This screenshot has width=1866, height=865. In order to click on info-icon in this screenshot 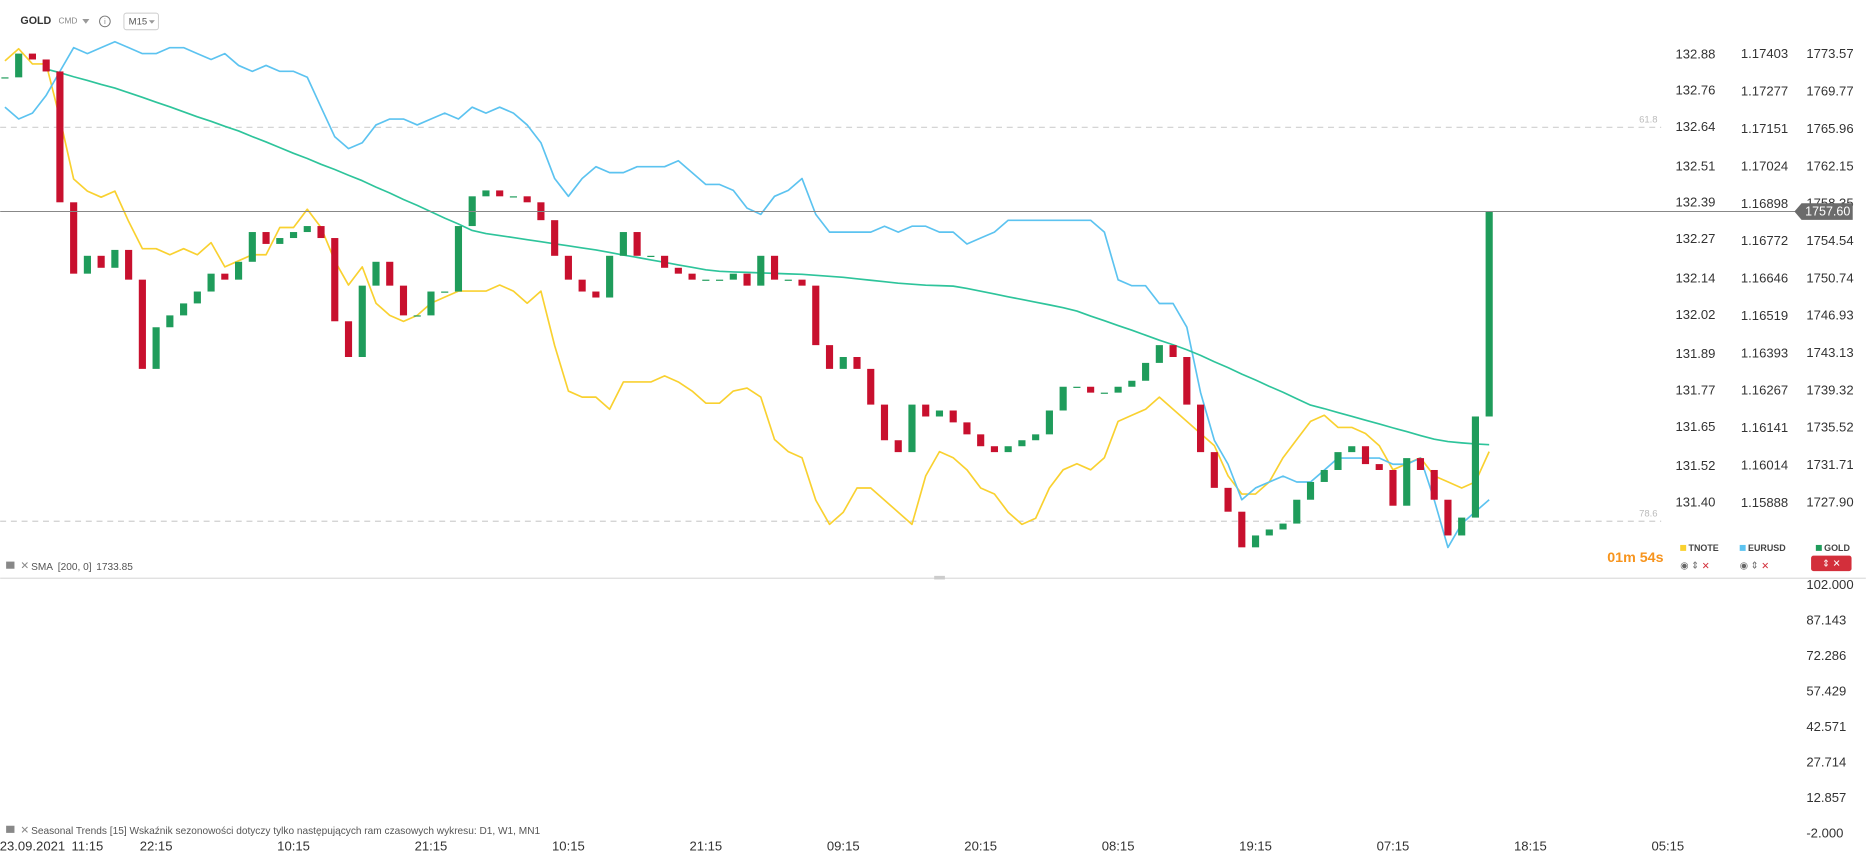, I will do `click(105, 21)`.